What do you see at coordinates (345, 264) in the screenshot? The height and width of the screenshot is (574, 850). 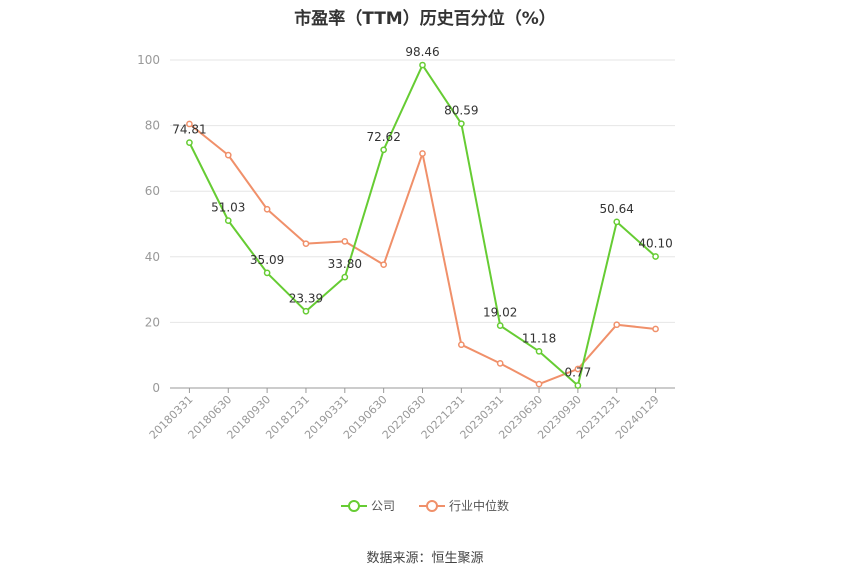 I see `data-label-company: 33.80` at bounding box center [345, 264].